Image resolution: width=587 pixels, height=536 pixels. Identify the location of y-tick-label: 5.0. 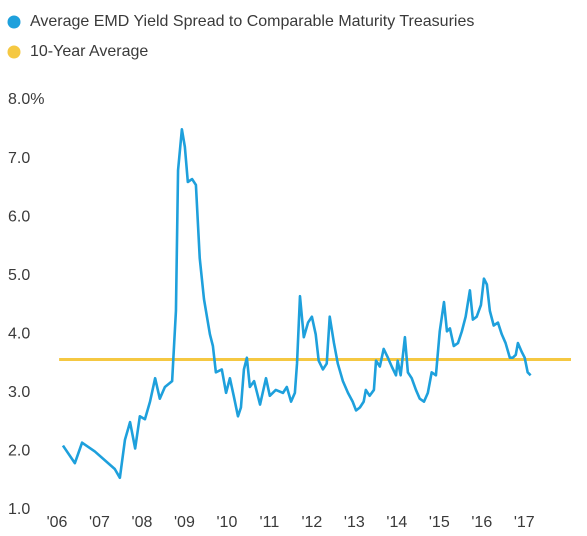
(19, 275).